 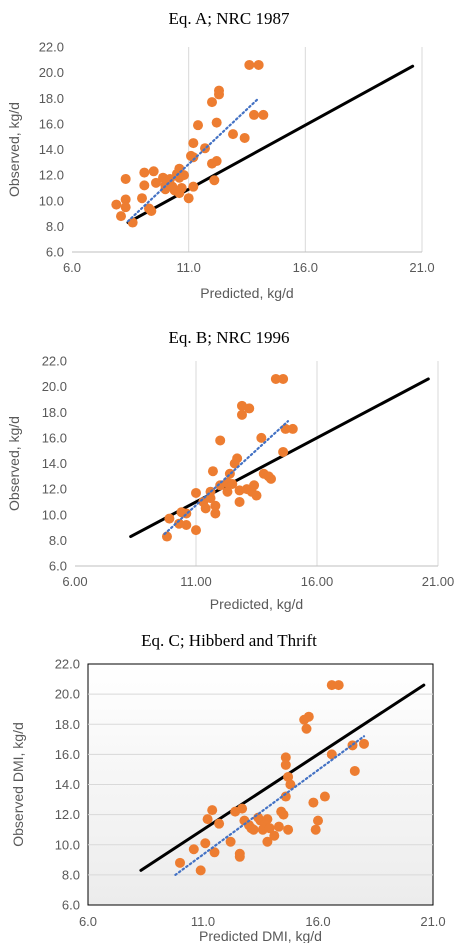 I want to click on x-tick-label: 6.00, so click(x=74, y=581).